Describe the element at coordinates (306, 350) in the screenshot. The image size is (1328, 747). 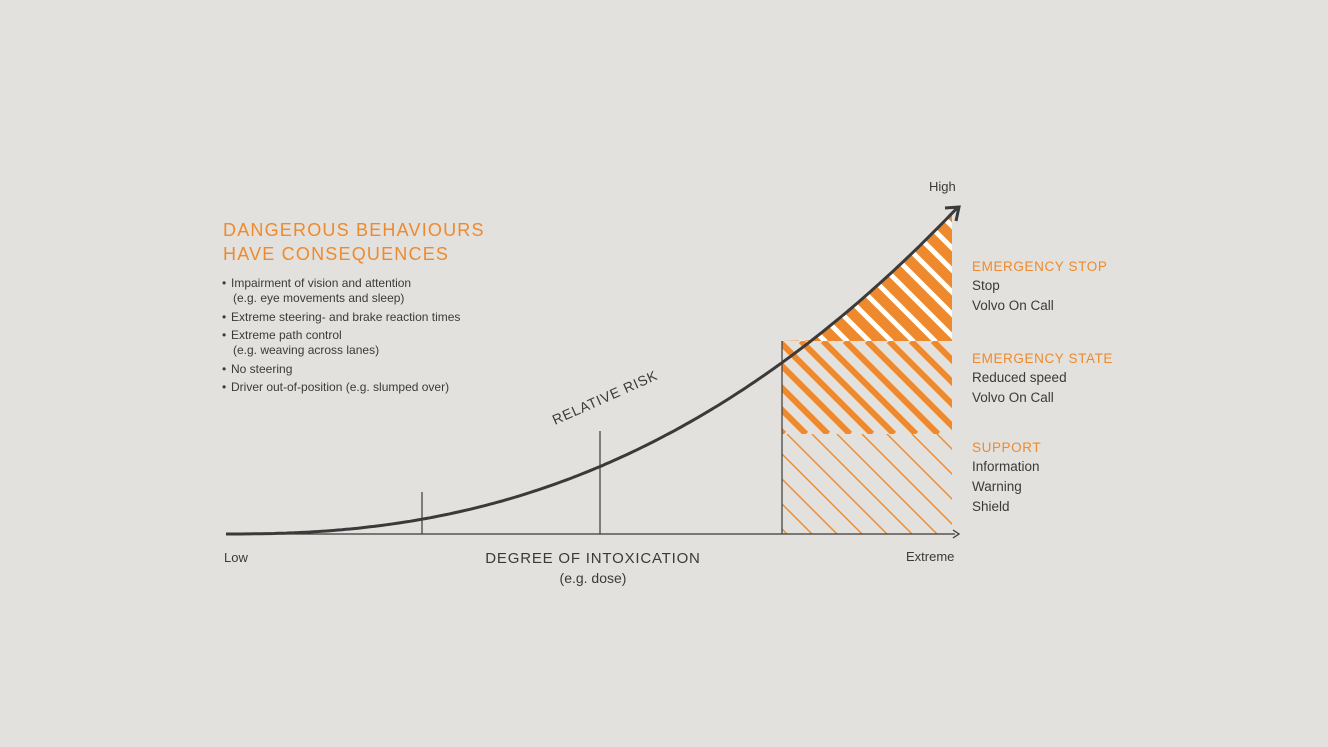
I see `list-item-subtext: (e.g. weaving across lanes)` at that location.